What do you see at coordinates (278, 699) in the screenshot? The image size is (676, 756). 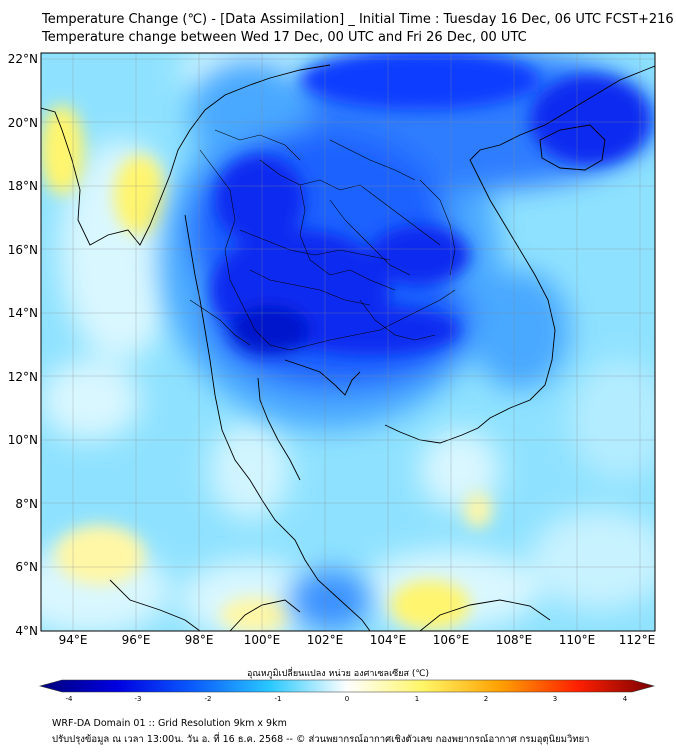 I see `colorbar-tick-label: -1` at bounding box center [278, 699].